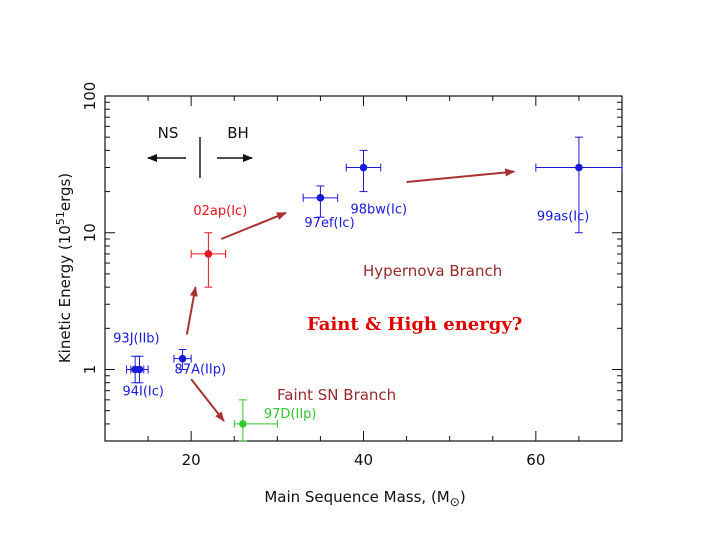  Describe the element at coordinates (379, 210) in the screenshot. I see `point-label: 98bw(Ic)` at that location.